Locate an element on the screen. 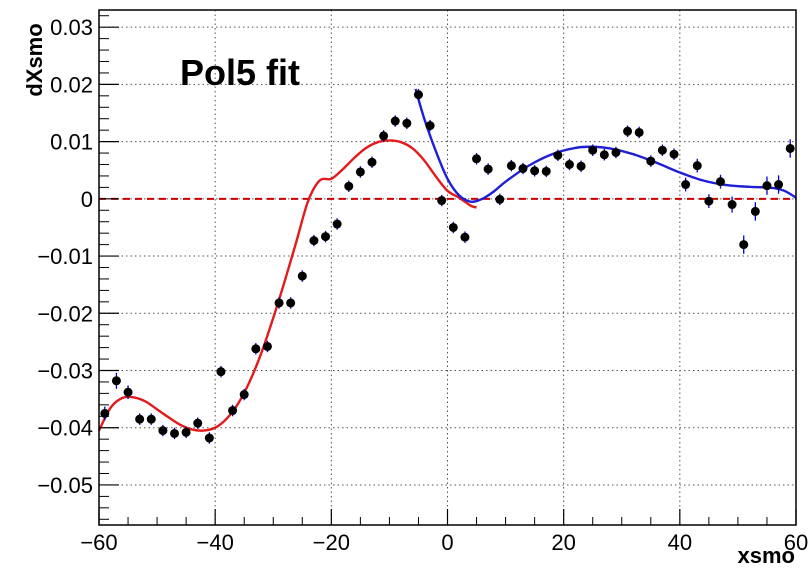  y-tick-label: −0.02 is located at coordinates (65, 313).